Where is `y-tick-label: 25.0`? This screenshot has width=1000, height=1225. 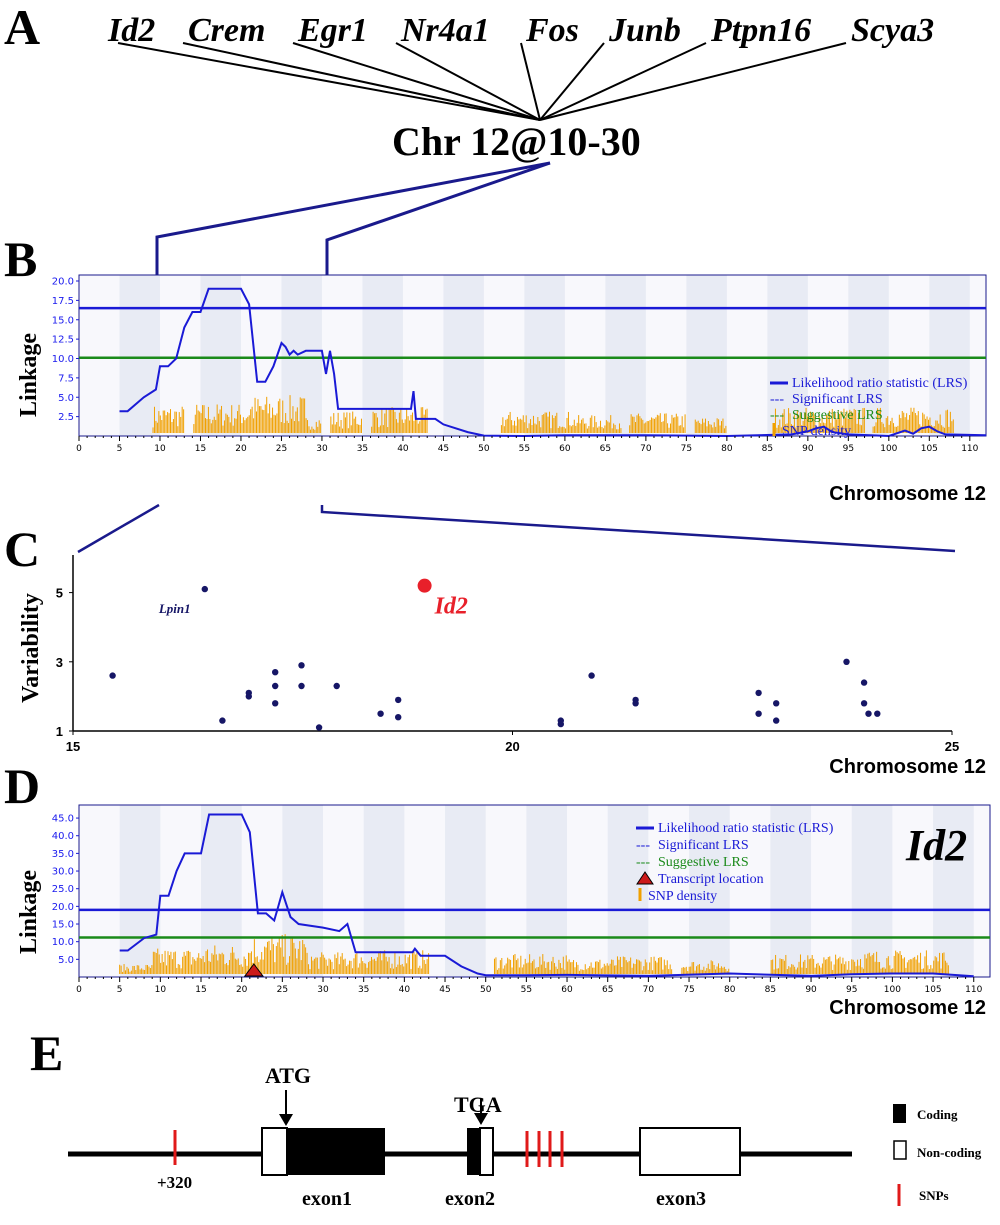
y-tick-label: 25.0 is located at coordinates (63, 889).